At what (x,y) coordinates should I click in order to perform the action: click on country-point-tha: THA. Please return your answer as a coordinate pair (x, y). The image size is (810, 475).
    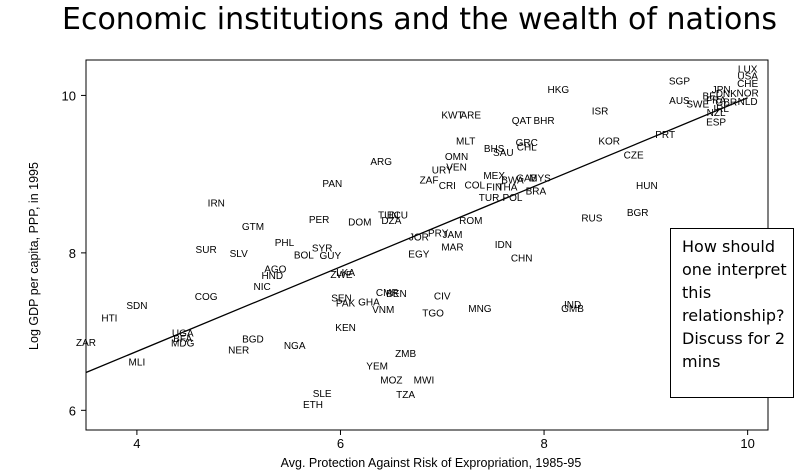
    Looking at the image, I should click on (507, 188).